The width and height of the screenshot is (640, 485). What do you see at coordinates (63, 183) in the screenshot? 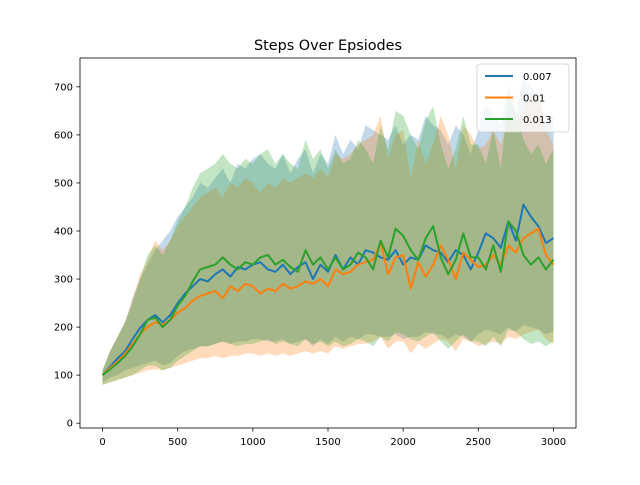
I see `y-tick-label: 500` at bounding box center [63, 183].